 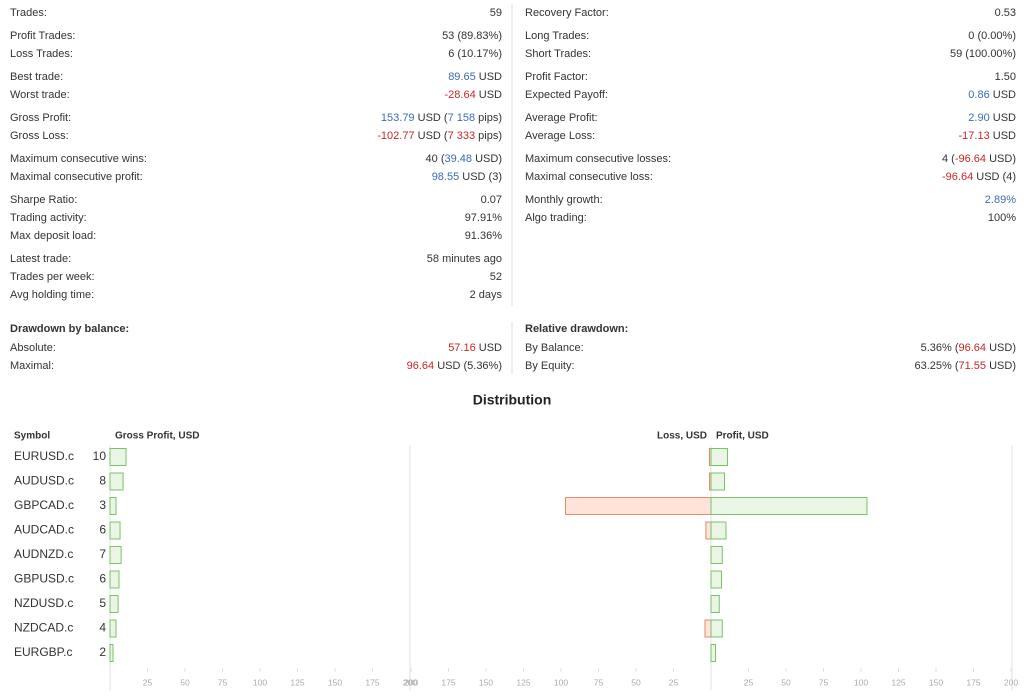 I want to click on value-part: USD (, so click(x=431, y=136).